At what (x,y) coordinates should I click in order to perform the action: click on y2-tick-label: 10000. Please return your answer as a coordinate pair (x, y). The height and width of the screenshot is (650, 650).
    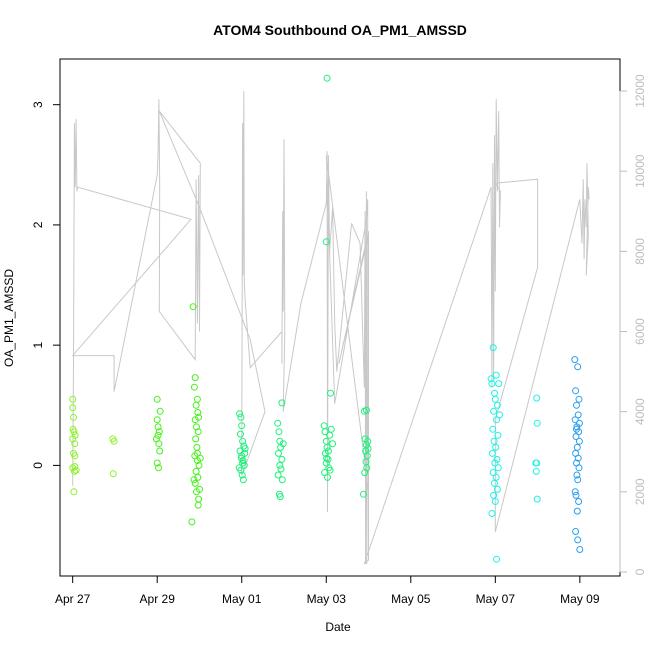
    Looking at the image, I should click on (640, 171).